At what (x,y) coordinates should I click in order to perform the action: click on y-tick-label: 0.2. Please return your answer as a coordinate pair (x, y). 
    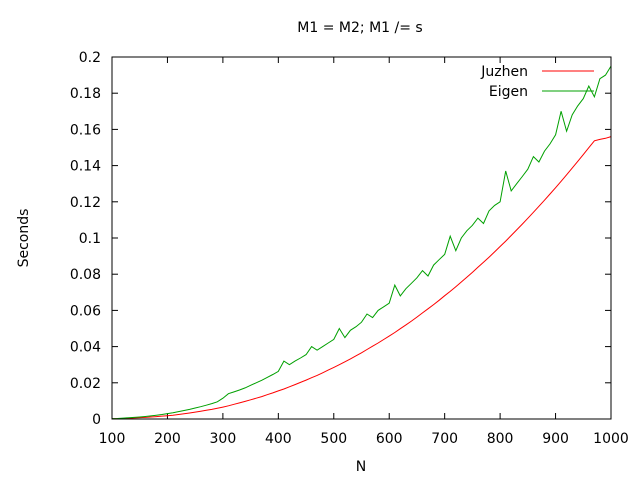
    Looking at the image, I should click on (90, 58).